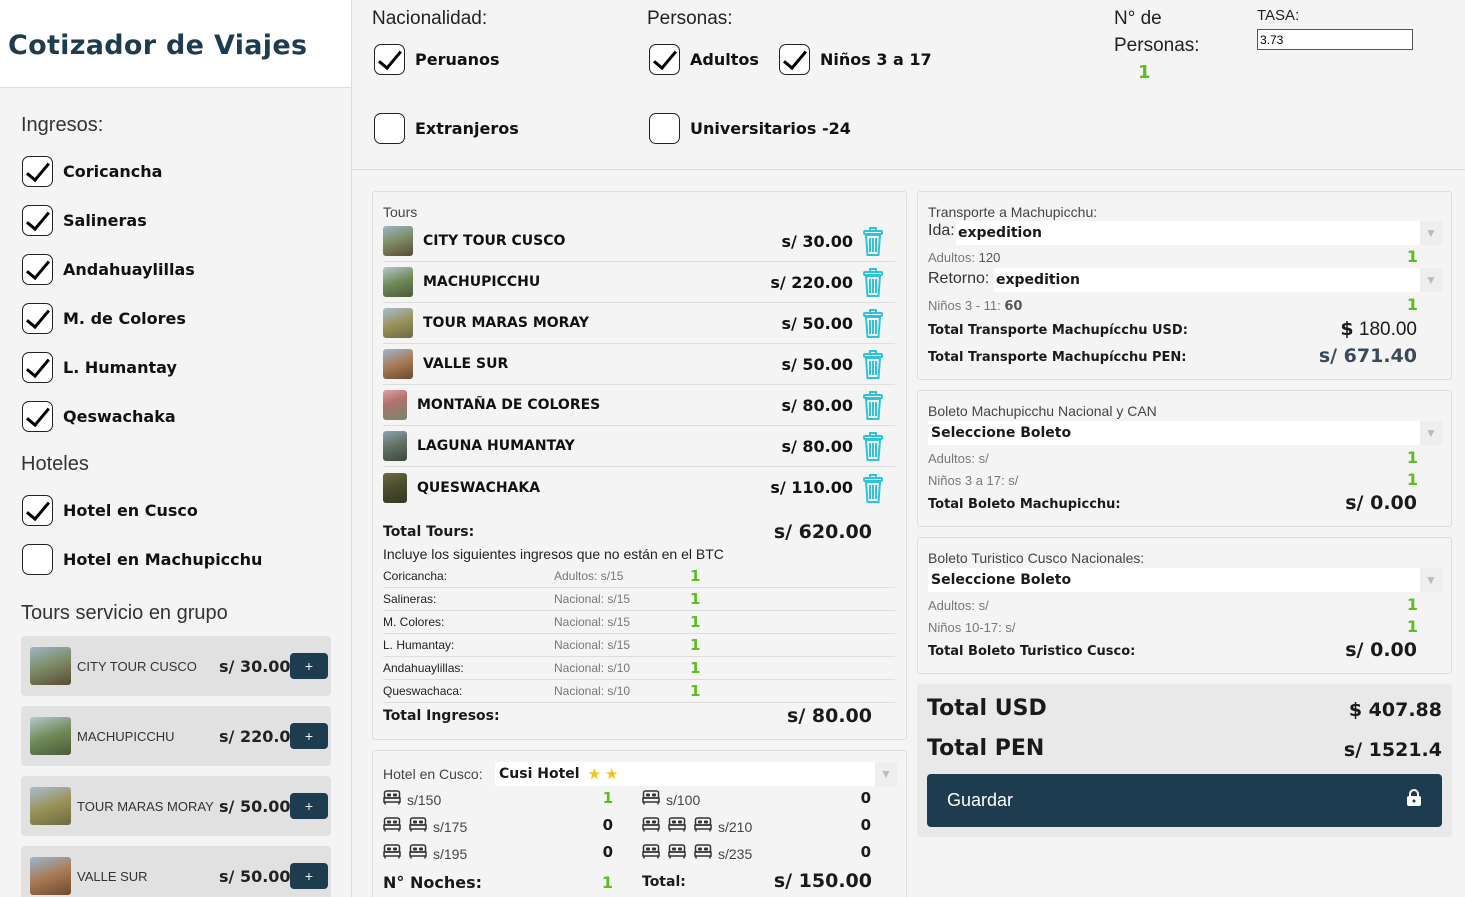 The image size is (1465, 897). I want to click on tour-name: MONTAÑA DE COLORES, so click(509, 405).